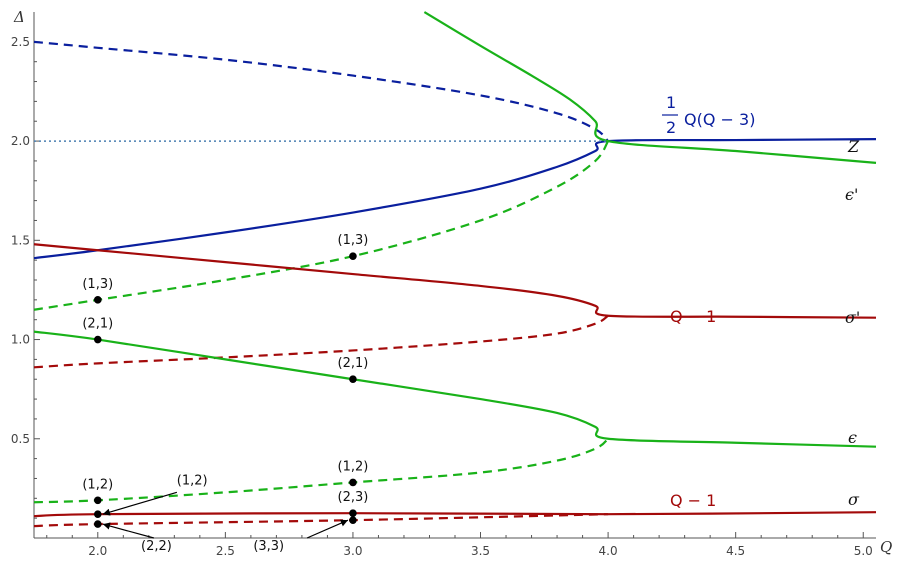 The width and height of the screenshot is (898, 561). I want to click on formula-denominator: 2, so click(671, 127).